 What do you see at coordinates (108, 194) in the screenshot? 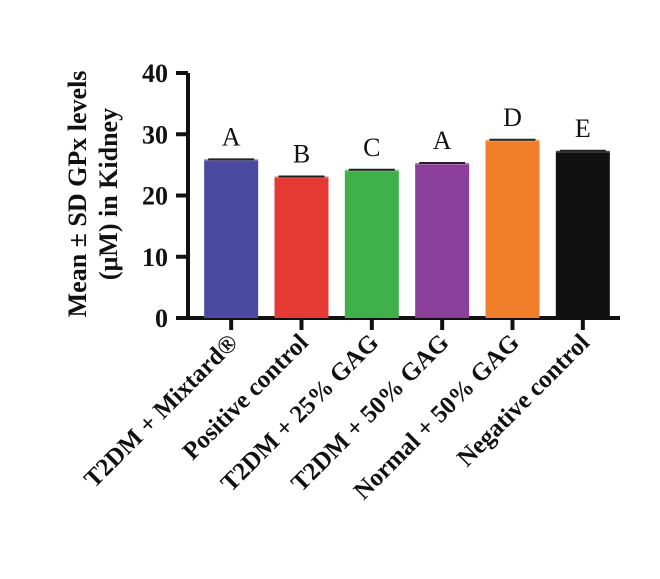
I see `y-axis-label-line: (μM) in Kidney` at bounding box center [108, 194].